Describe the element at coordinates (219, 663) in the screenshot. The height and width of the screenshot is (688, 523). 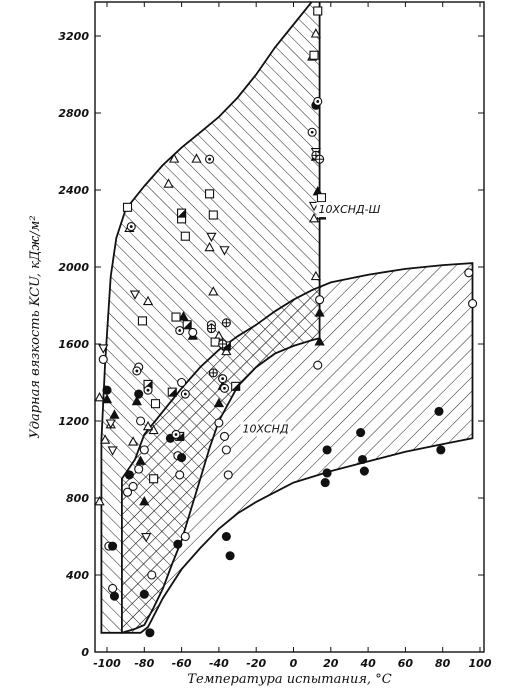
I see `x-tick-label: -40` at that location.